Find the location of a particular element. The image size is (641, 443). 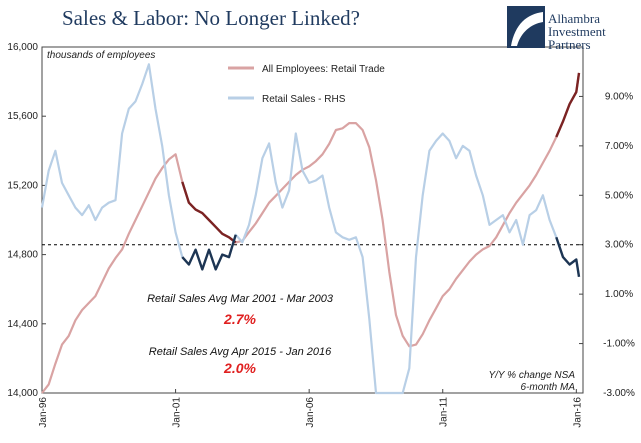

x-tick-label: Jan-96 is located at coordinates (43, 412).